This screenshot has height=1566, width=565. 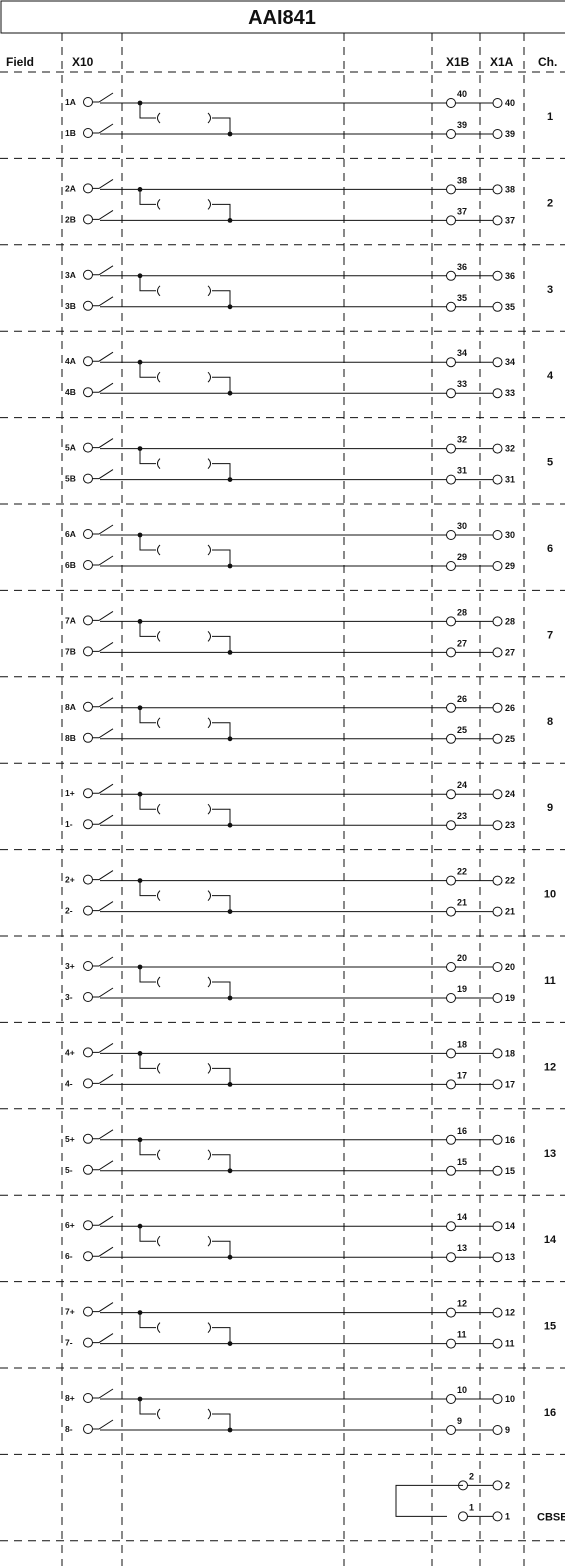 I want to click on x1b-terminal-number: 22, so click(x=462, y=872).